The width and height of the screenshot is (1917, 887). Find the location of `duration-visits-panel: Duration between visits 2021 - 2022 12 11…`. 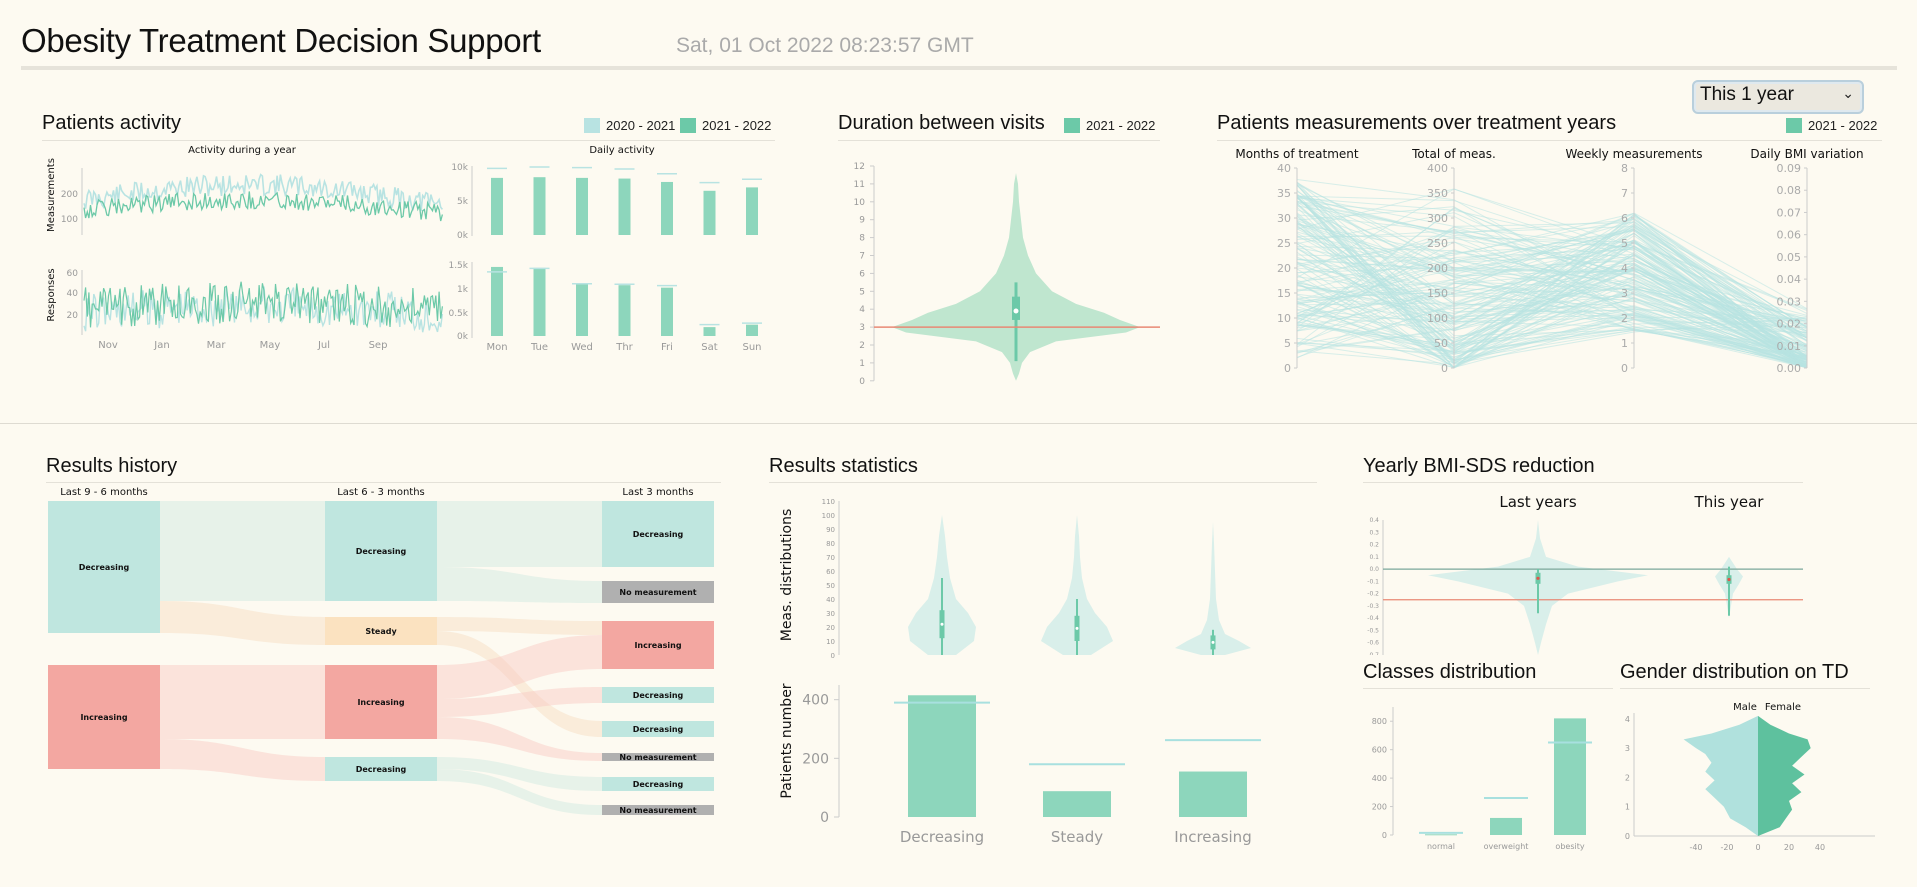

duration-visits-panel: Duration between visits 2021 - 2022 12 11… is located at coordinates (999, 252).